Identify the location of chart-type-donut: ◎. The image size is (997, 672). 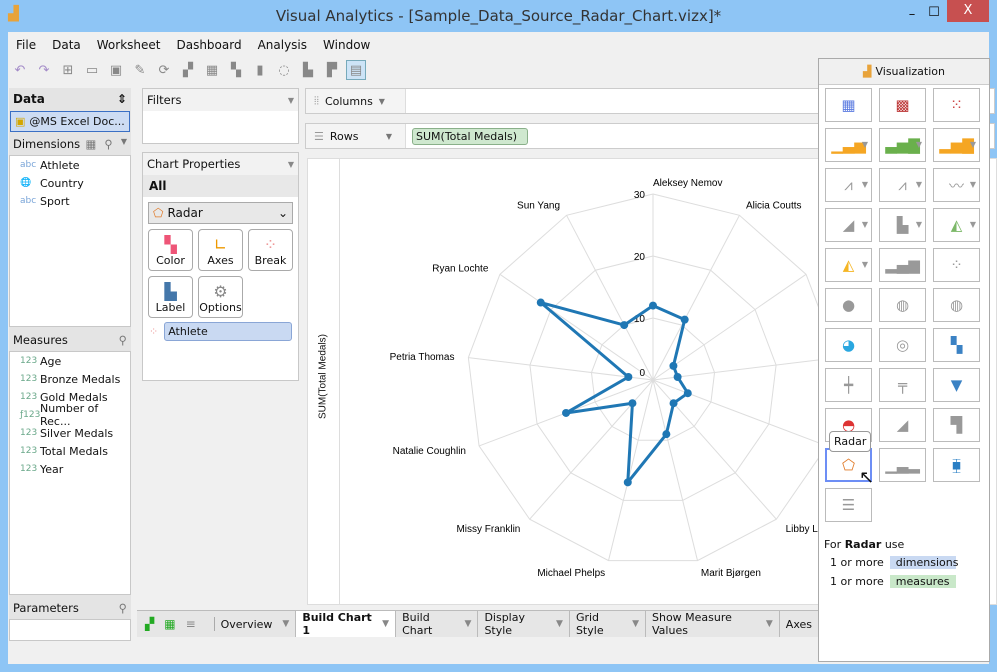
(902, 345).